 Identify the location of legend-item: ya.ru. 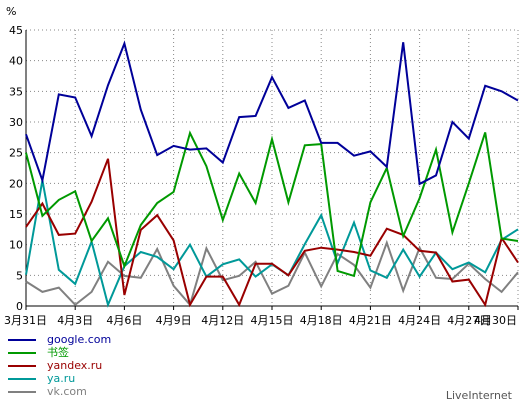
(59, 378).